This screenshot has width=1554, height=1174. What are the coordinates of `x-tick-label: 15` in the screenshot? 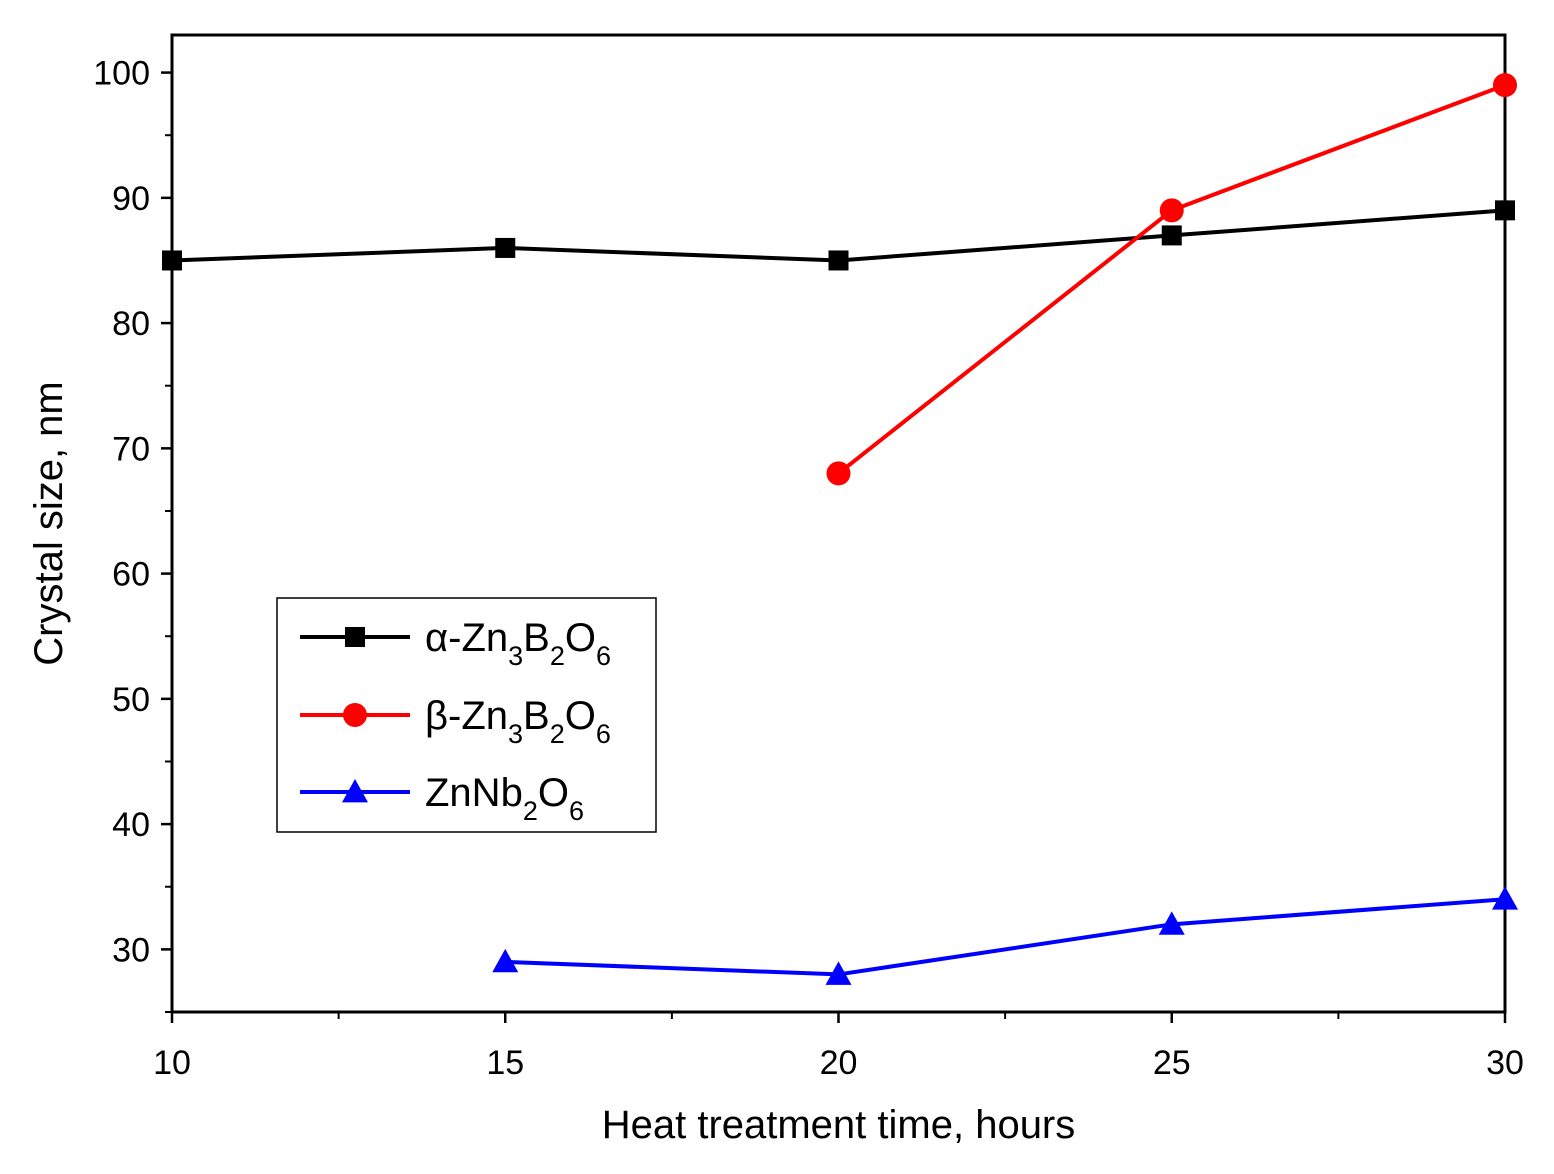 It's located at (505, 1063).